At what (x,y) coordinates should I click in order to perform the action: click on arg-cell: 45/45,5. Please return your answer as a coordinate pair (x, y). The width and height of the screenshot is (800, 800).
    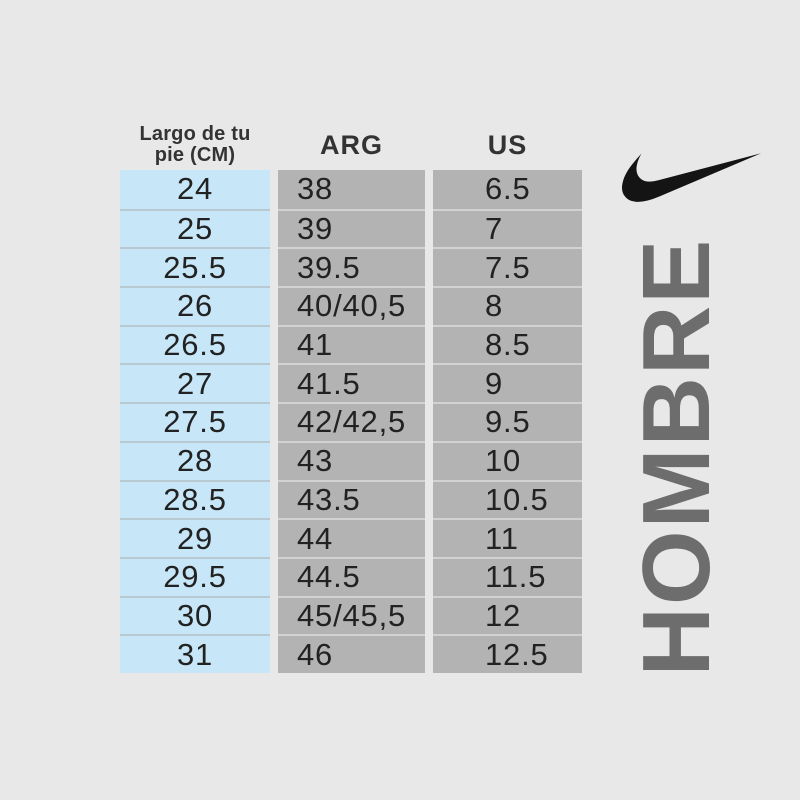
    Looking at the image, I should click on (351, 615).